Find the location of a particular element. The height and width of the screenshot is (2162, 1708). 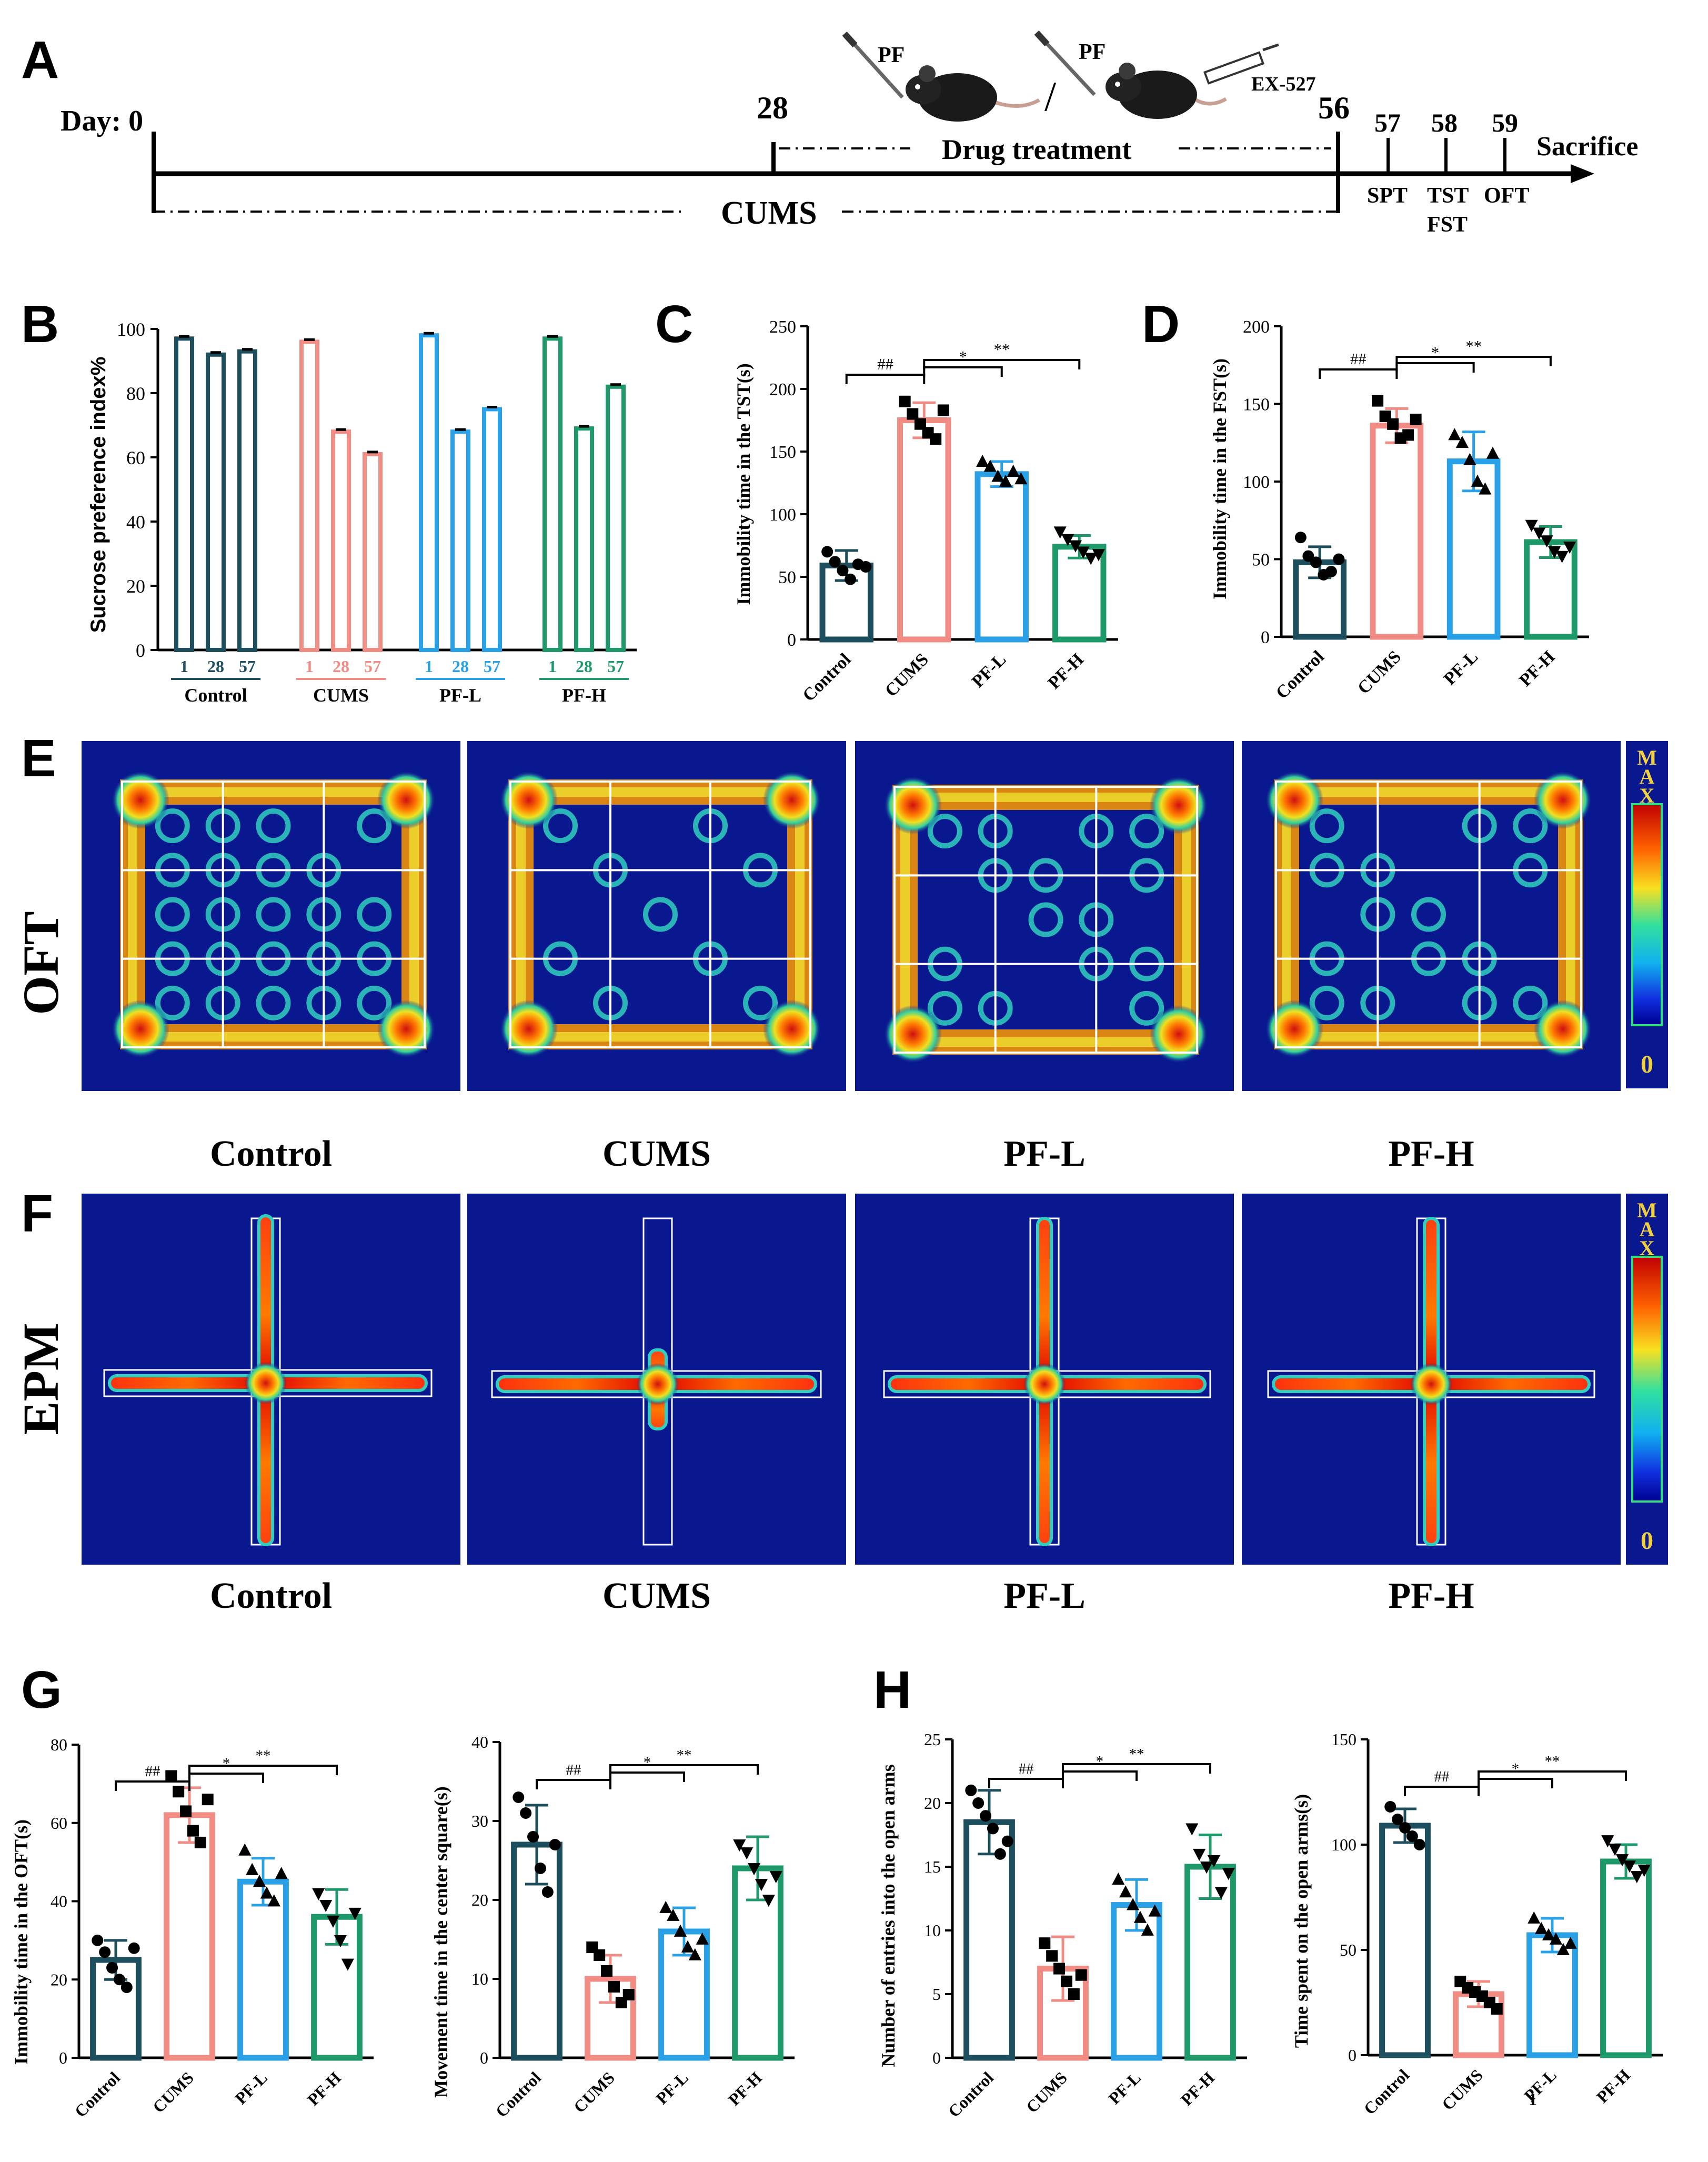

epm-row-label: EPM is located at coordinates (41, 1379).